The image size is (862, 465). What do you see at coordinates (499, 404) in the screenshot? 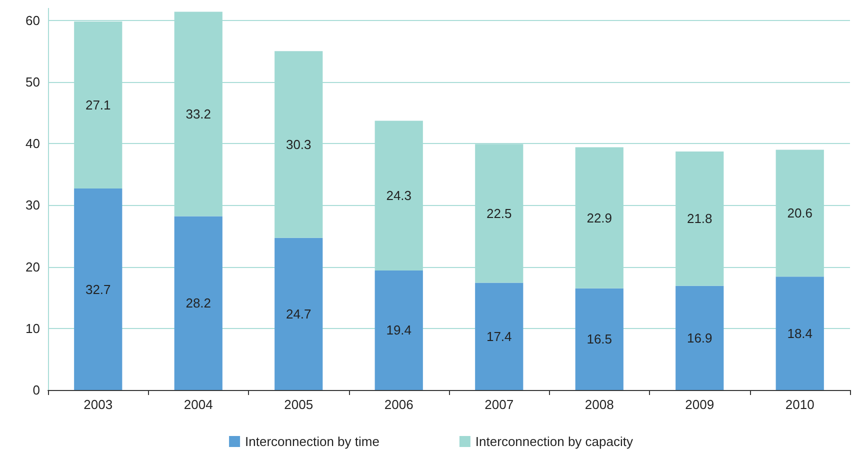
I see `x-tick-label: 2007` at bounding box center [499, 404].